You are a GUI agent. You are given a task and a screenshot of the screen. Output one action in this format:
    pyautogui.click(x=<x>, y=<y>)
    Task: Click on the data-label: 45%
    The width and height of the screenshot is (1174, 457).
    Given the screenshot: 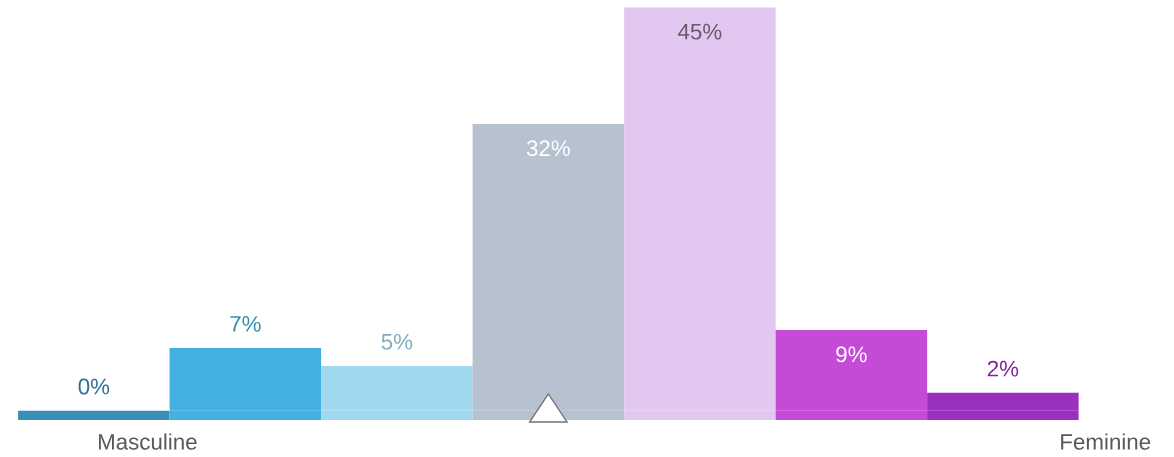 What is the action you would take?
    pyautogui.click(x=700, y=31)
    